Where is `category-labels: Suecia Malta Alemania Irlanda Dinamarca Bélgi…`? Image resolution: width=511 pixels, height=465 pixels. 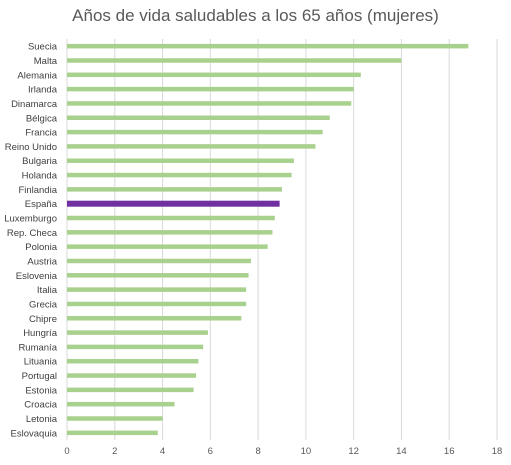
category-labels: Suecia Malta Alemania Irlanda Dinamarca Bélgi… is located at coordinates (31, 241).